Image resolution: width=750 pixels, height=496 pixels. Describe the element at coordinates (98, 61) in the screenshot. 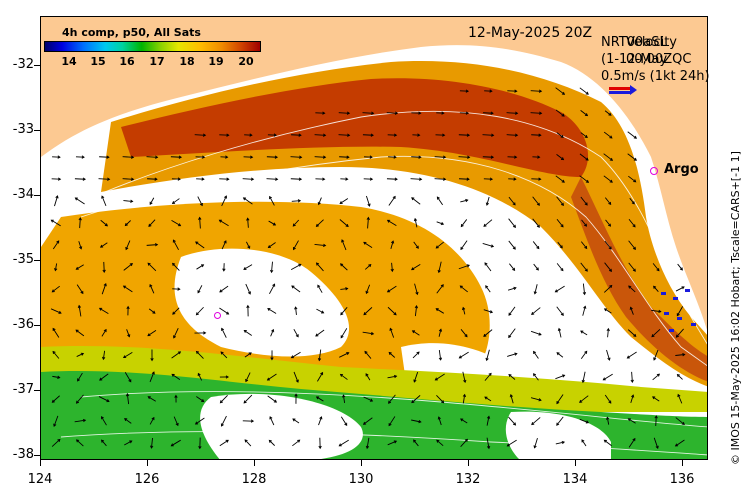

I see `colorbar-label: 15` at that location.